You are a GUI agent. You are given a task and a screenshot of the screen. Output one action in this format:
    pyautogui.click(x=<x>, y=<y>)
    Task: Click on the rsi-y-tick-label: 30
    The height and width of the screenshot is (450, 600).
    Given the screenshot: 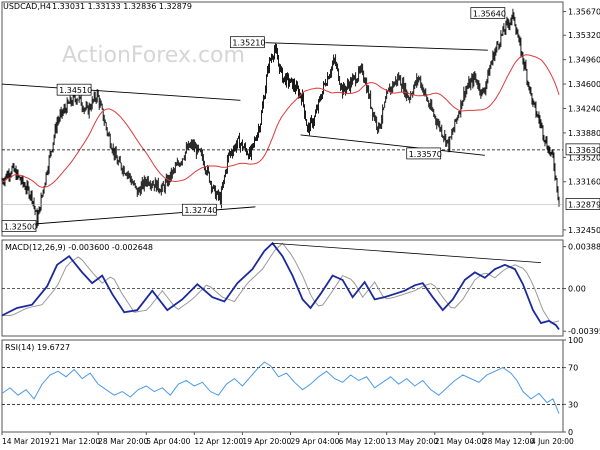 What is the action you would take?
    pyautogui.click(x=573, y=404)
    